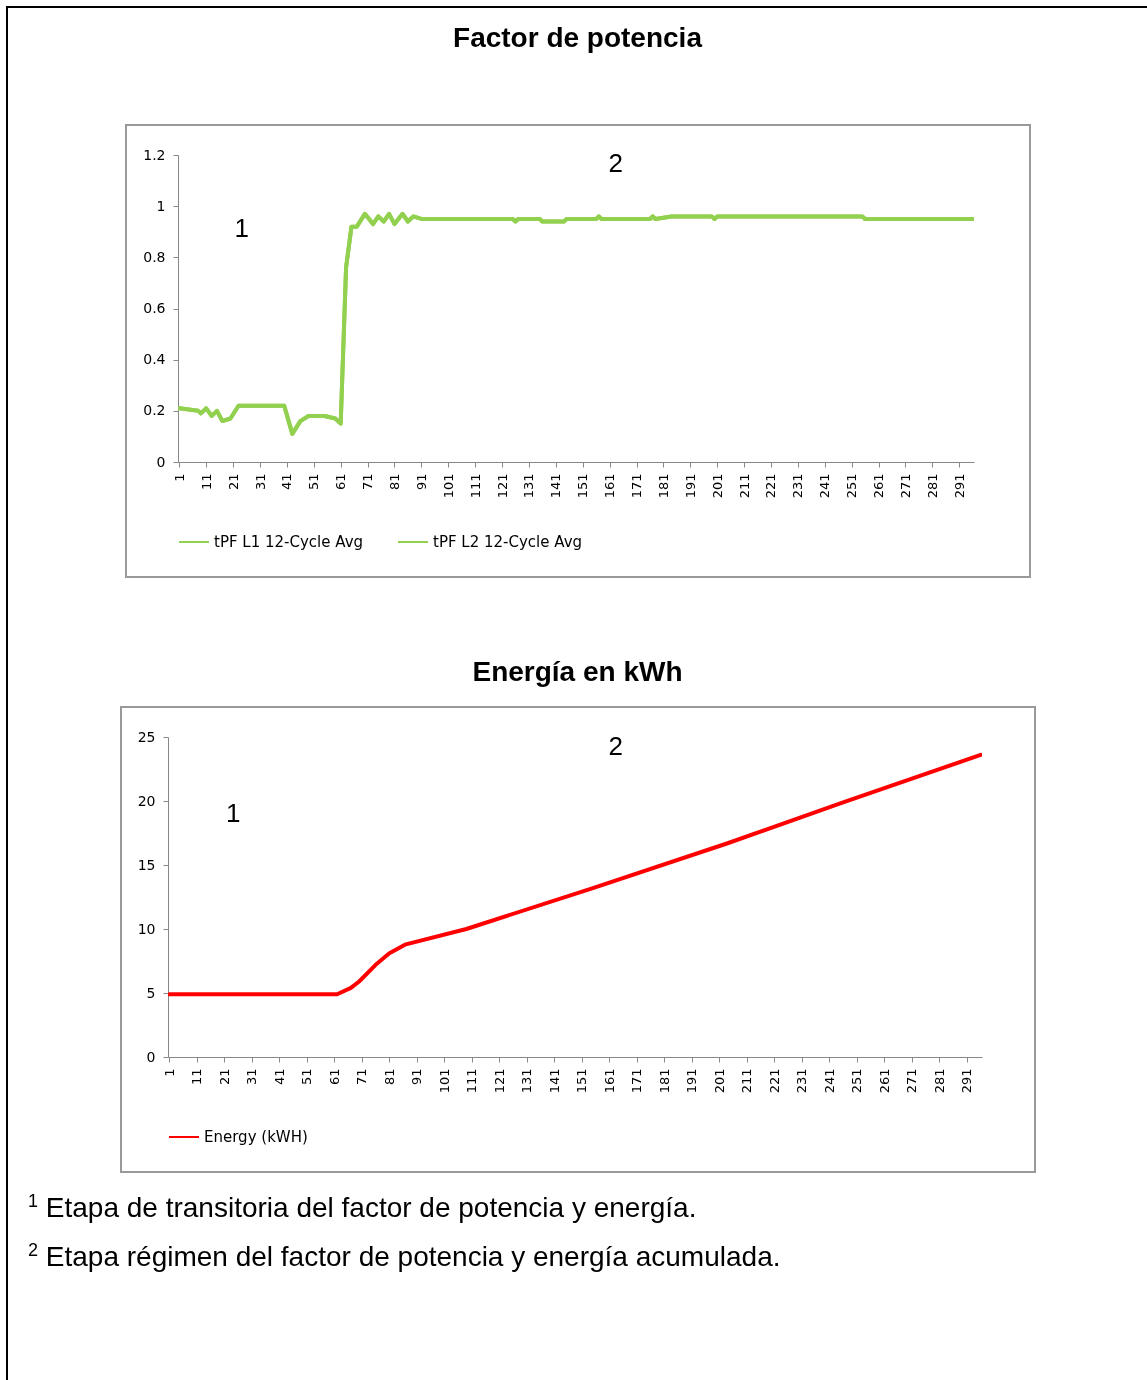 This screenshot has height=1380, width=1147. What do you see at coordinates (153, 410) in the screenshot?
I see `y-tick-label: 0.2` at bounding box center [153, 410].